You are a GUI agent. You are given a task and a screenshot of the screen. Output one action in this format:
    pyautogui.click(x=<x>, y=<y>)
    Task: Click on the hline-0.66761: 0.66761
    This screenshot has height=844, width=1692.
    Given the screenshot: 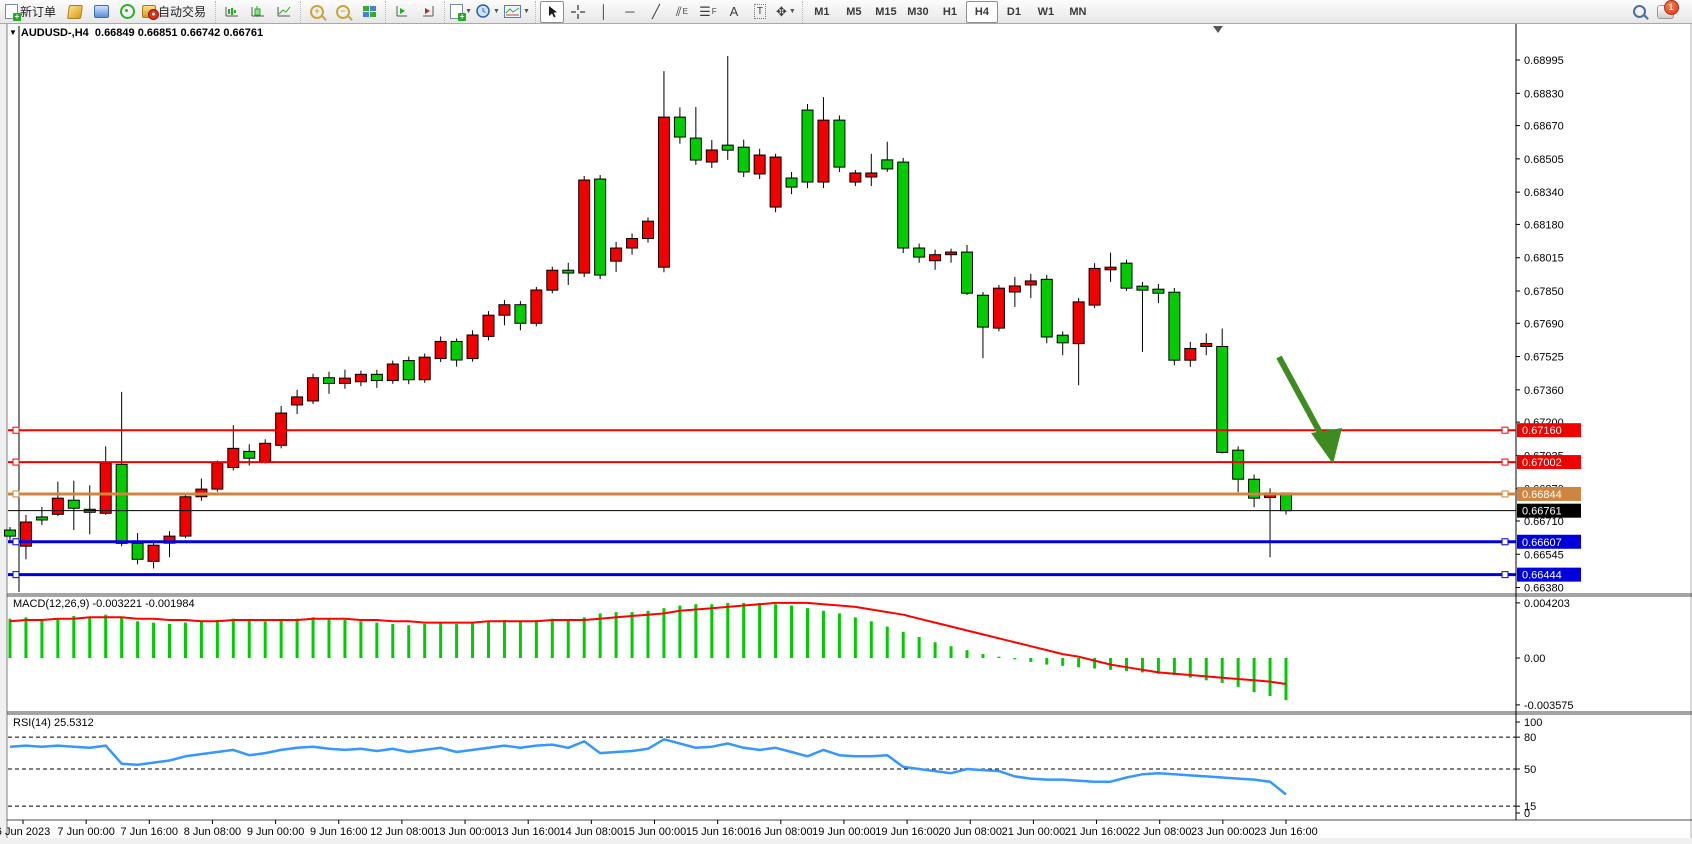 What is the action you would take?
    pyautogui.click(x=794, y=510)
    